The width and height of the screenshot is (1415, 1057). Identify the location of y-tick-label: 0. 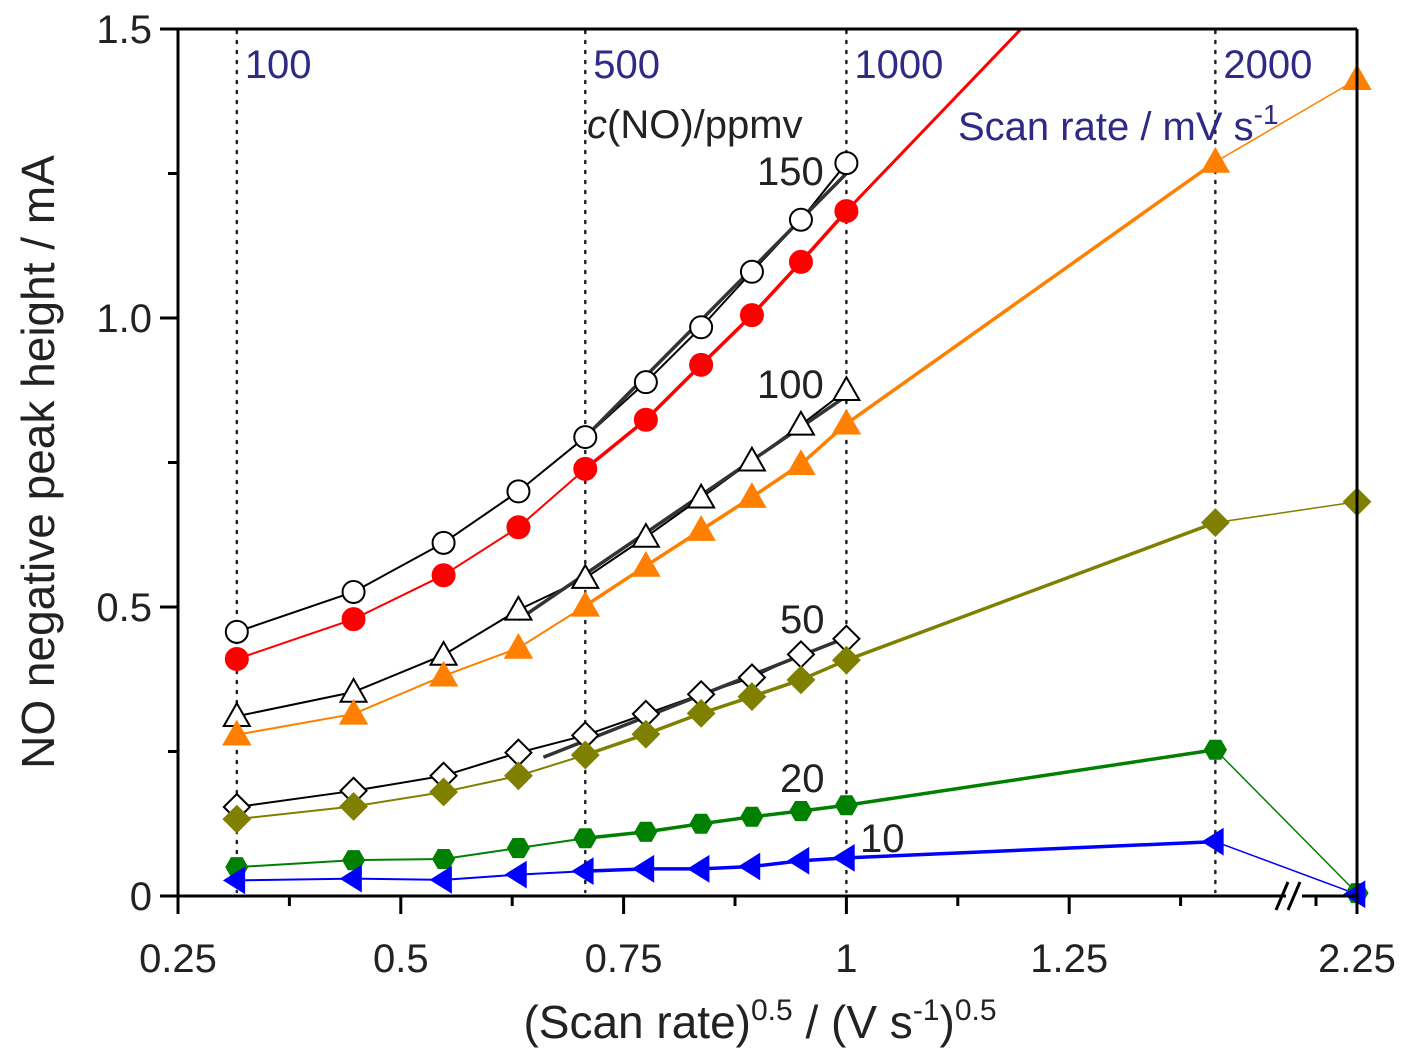
(141, 897).